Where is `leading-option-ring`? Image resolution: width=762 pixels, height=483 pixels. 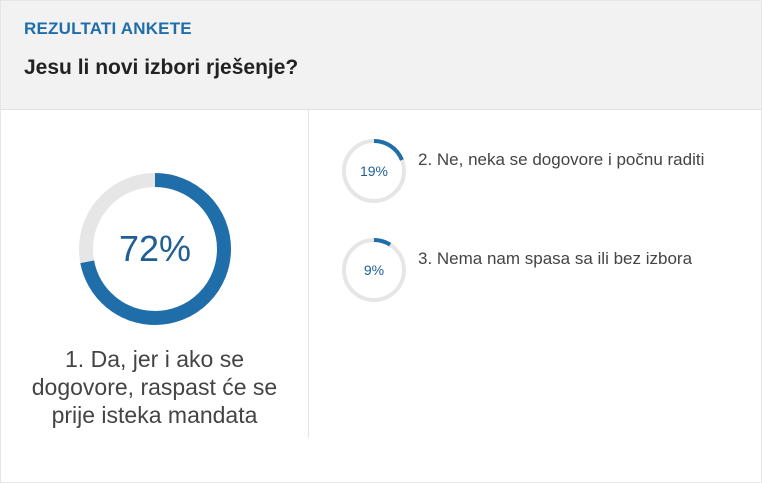
leading-option-ring is located at coordinates (155, 249).